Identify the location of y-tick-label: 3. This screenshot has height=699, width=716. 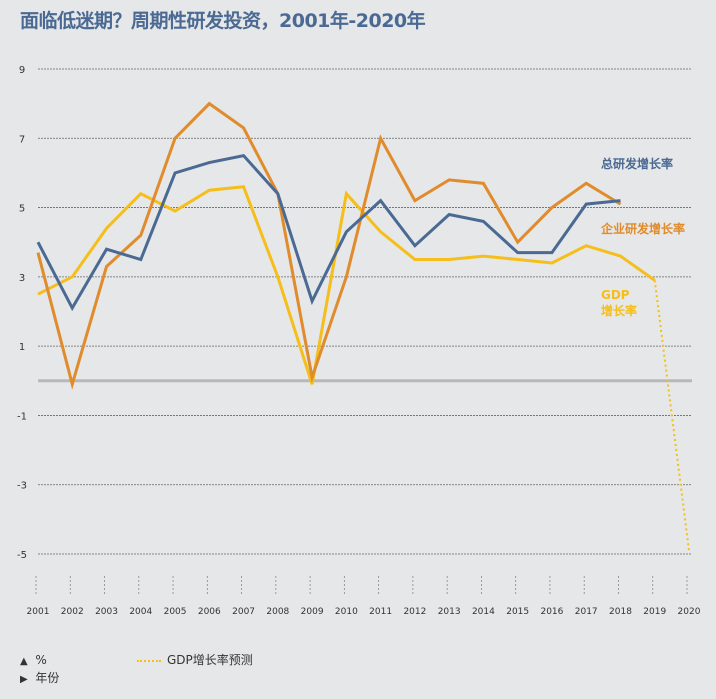
(22, 278).